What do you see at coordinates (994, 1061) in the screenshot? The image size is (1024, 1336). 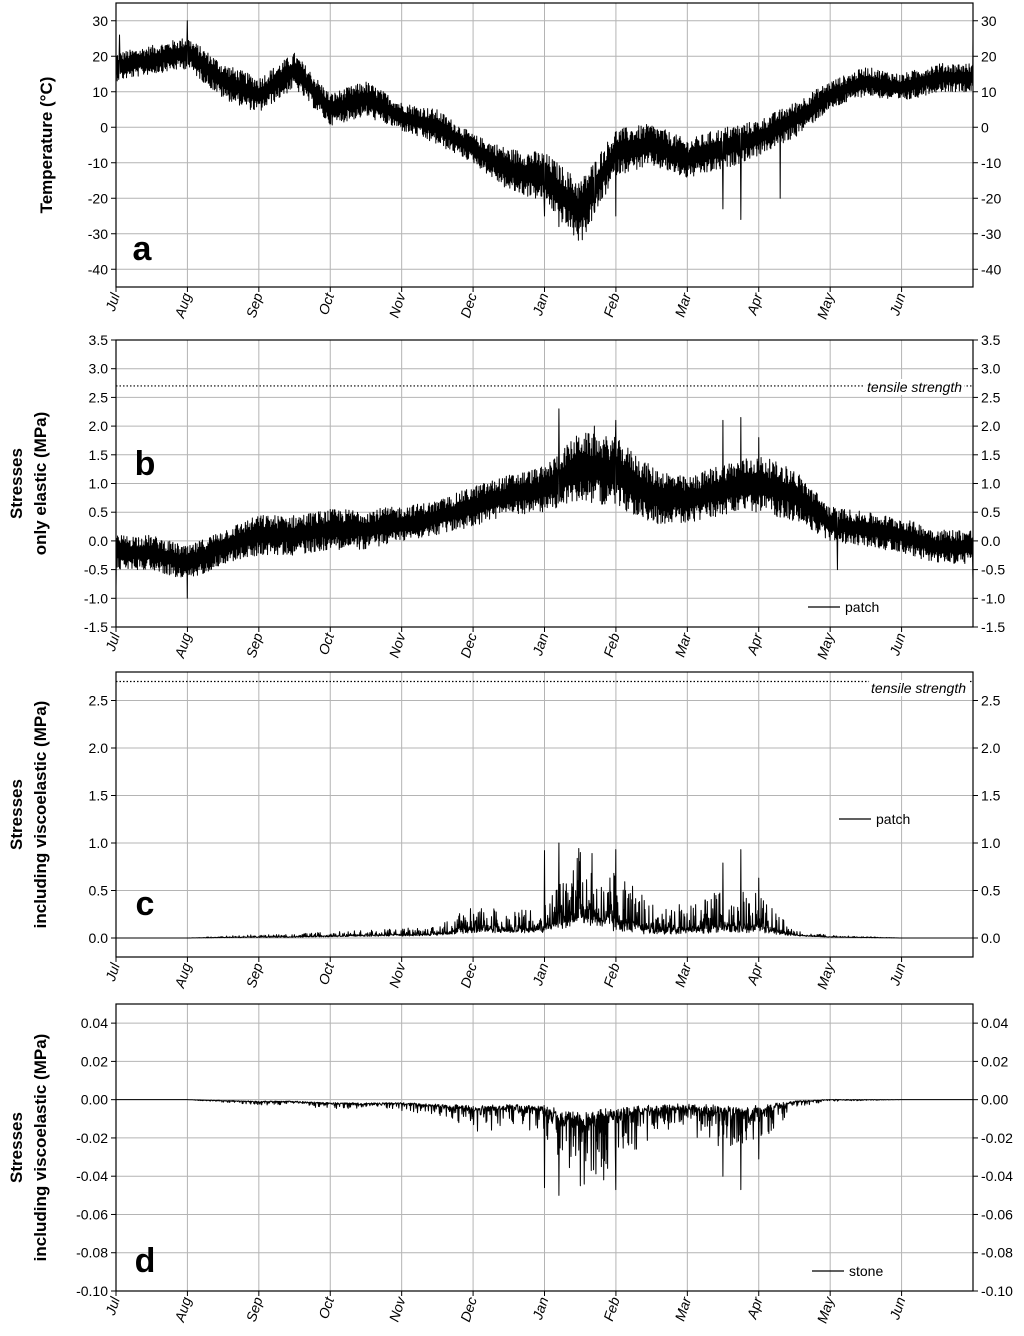 I see `y-tick-label-right: 0.02` at bounding box center [994, 1061].